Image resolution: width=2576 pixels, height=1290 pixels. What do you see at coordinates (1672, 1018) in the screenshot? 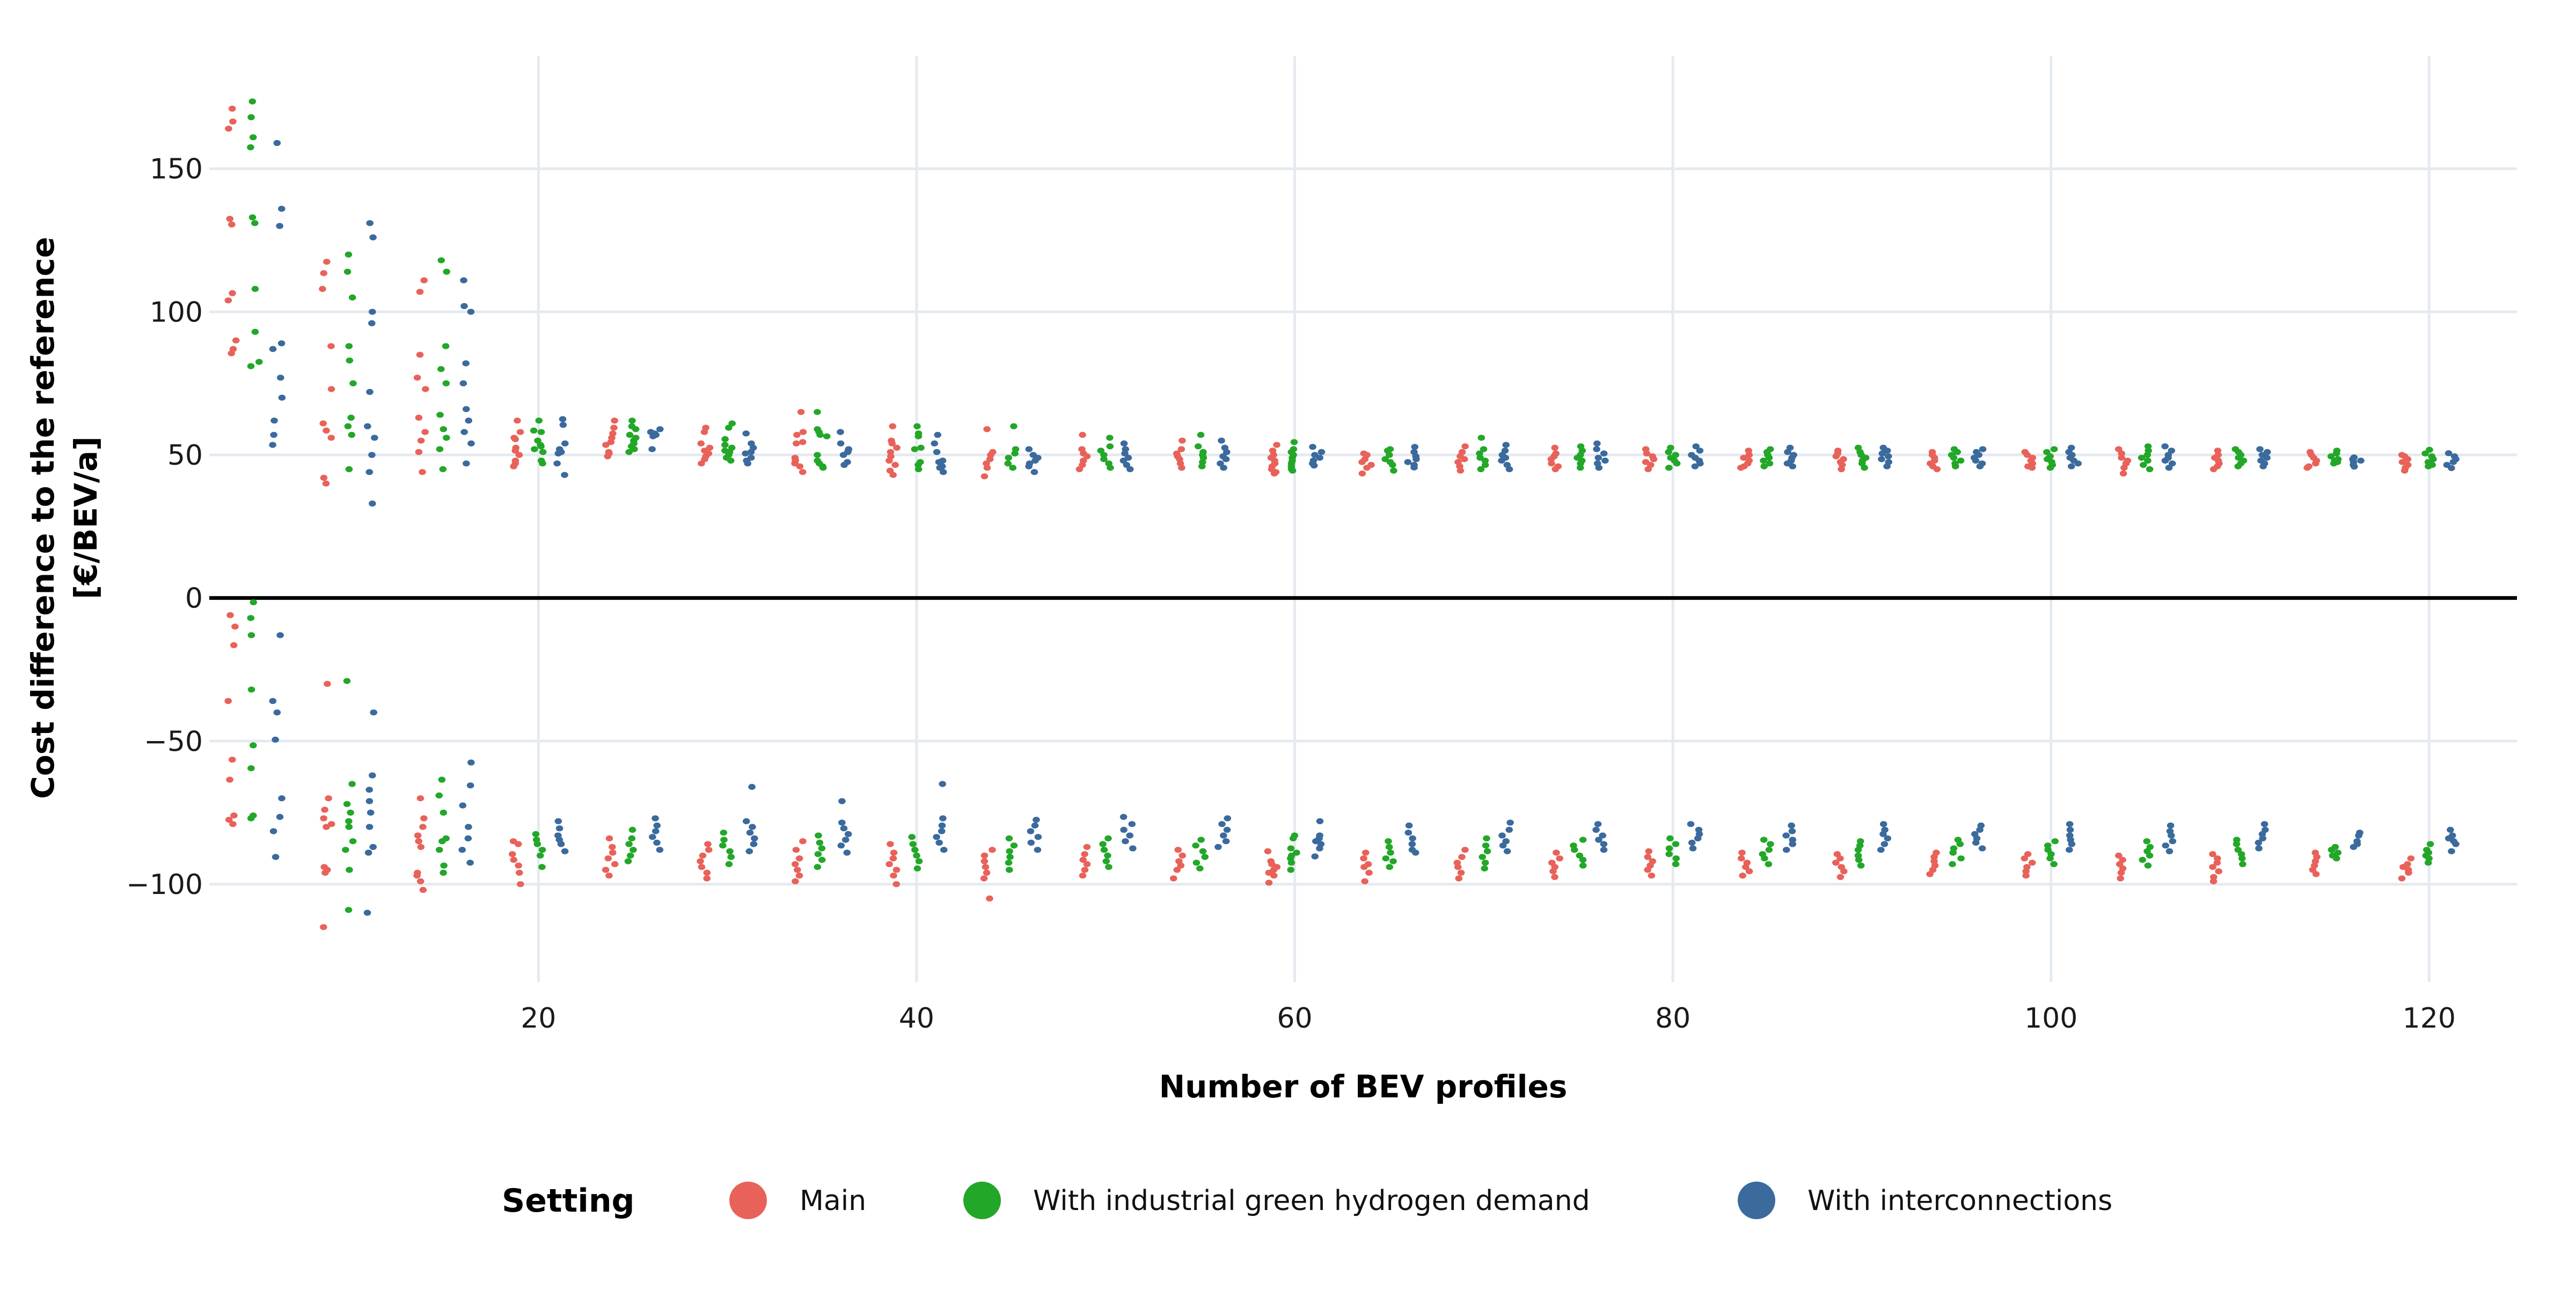
I see `x-tick-label: 80` at bounding box center [1672, 1018].